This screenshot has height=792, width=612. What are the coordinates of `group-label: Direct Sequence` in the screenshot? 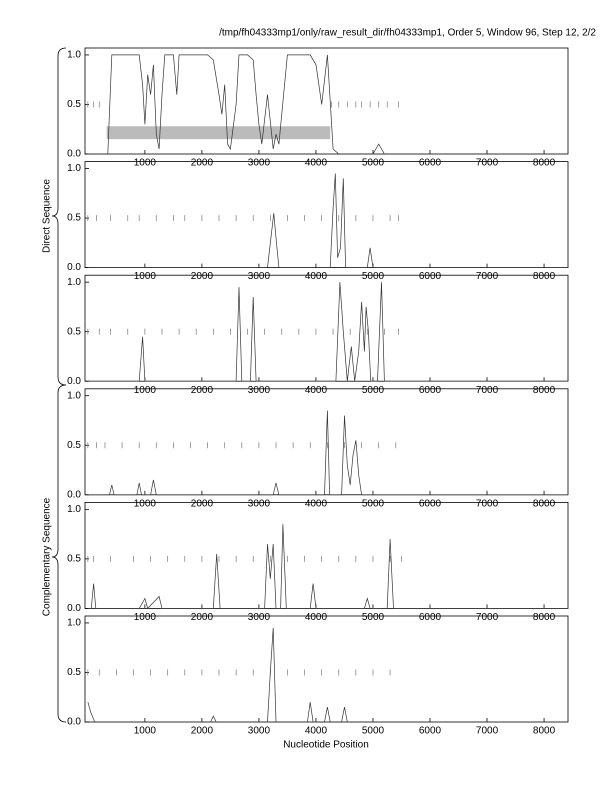 It's located at (47, 216).